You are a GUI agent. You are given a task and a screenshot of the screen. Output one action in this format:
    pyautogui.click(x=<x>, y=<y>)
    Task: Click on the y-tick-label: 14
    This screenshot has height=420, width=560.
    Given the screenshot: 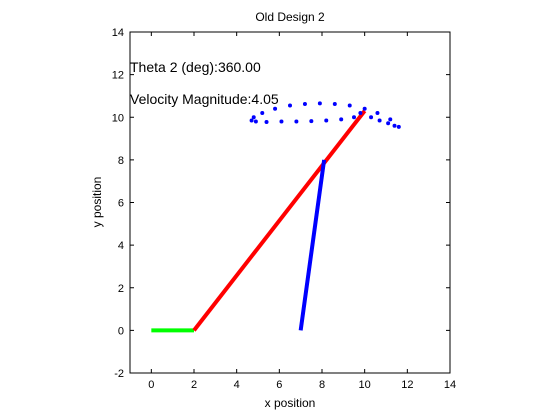 What is the action you would take?
    pyautogui.click(x=118, y=33)
    